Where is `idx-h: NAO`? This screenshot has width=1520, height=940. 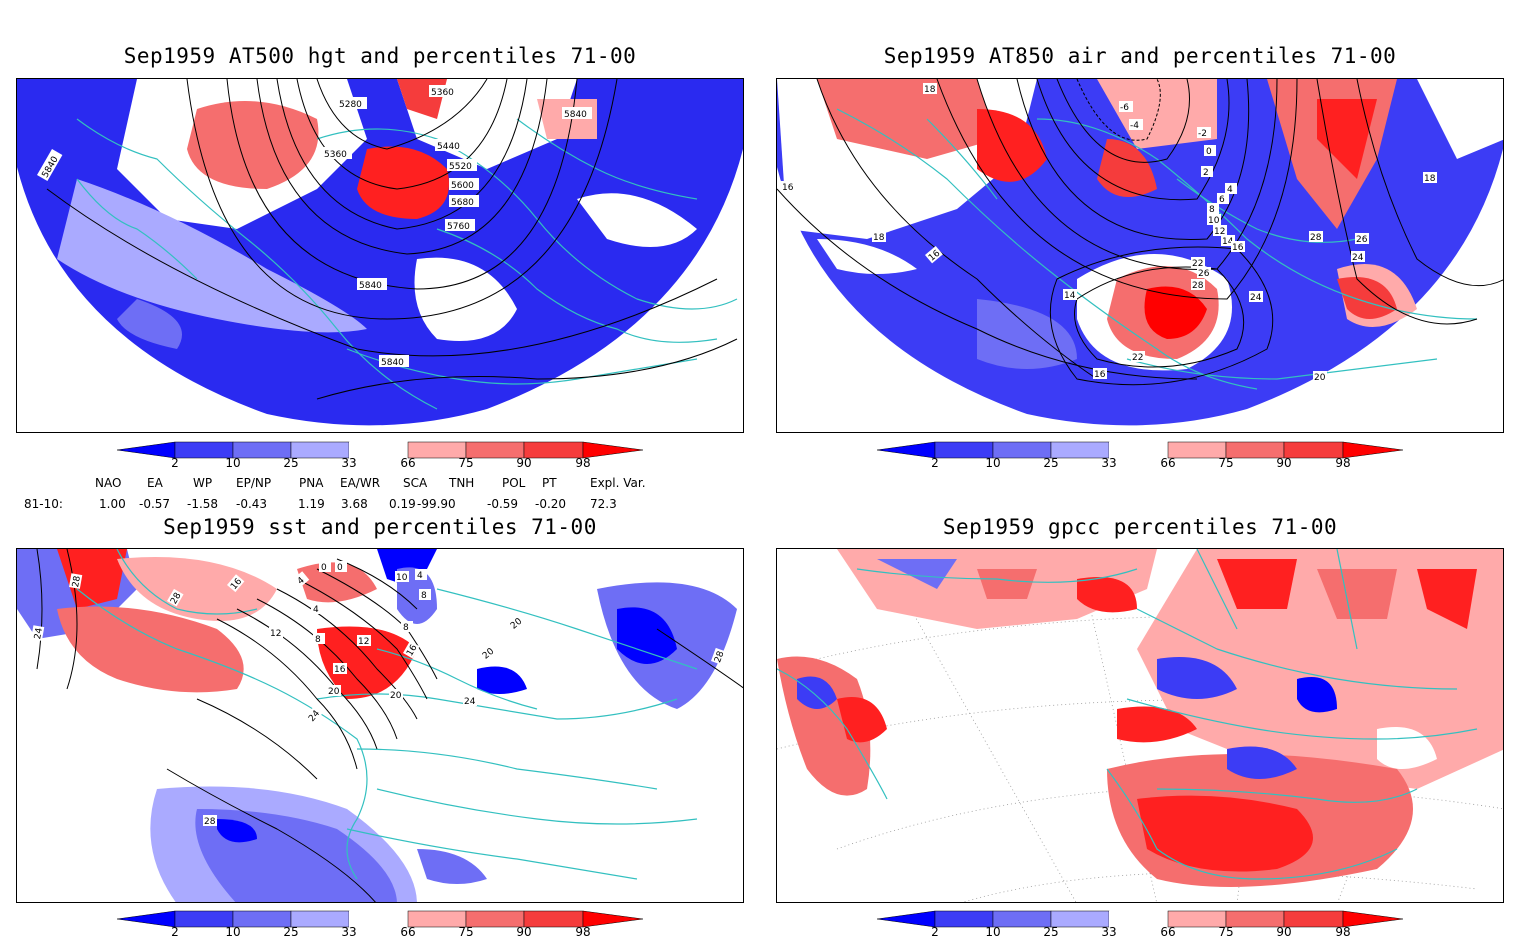
idx-h: NAO is located at coordinates (108, 483).